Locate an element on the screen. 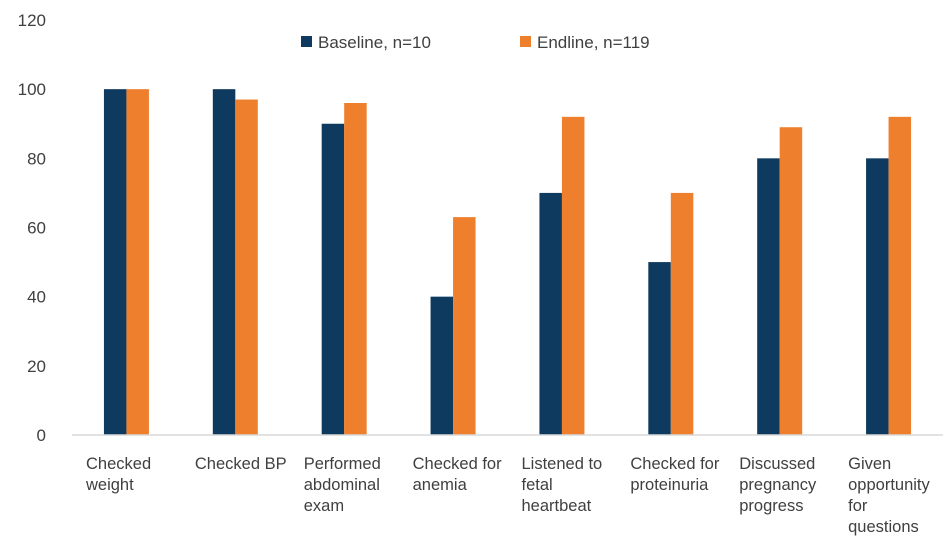  x-category-line: abdominal is located at coordinates (342, 485).